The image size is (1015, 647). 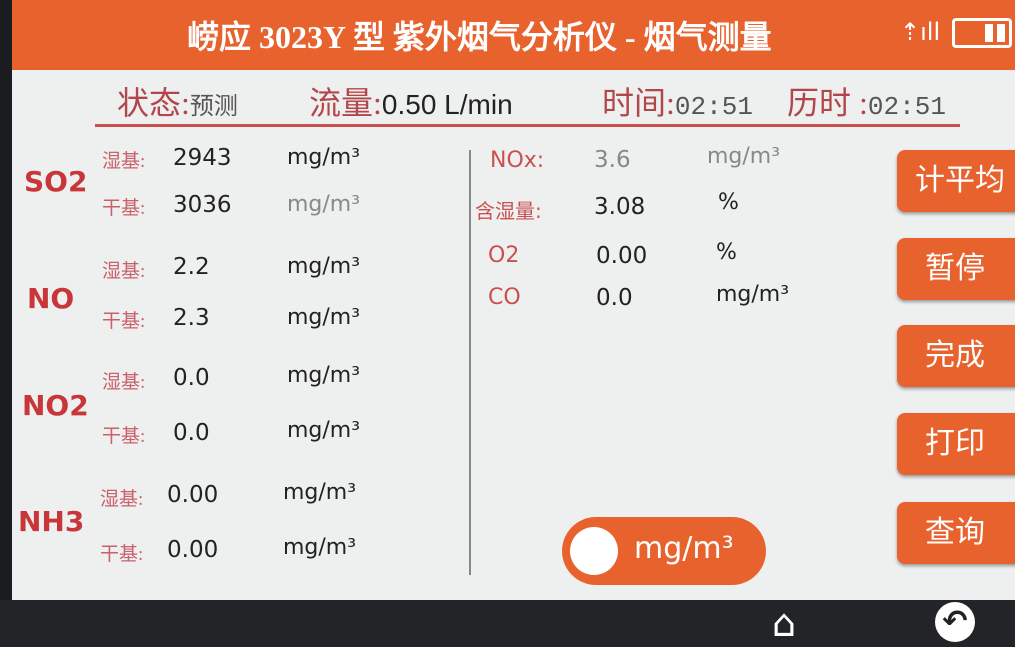 I want to click on toggle-knob, so click(x=594, y=551).